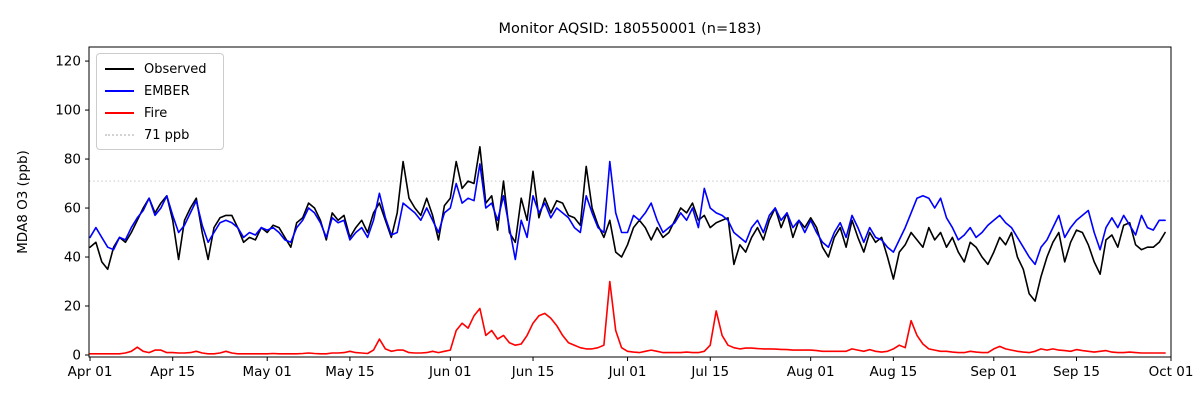  Describe the element at coordinates (72, 258) in the screenshot. I see `y-tick-label: 40` at that location.